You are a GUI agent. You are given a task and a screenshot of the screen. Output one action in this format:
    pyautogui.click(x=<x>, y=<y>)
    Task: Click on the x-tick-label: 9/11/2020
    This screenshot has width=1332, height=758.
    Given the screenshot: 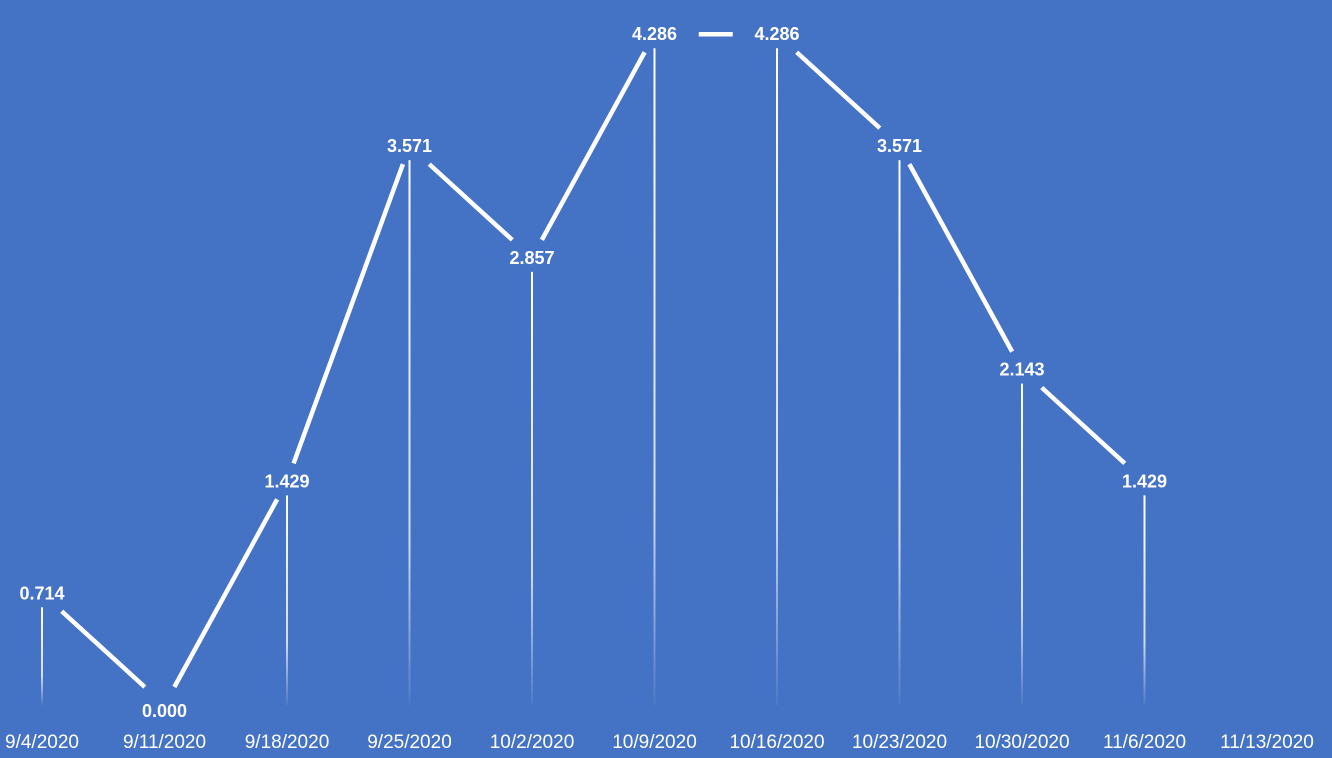 What is the action you would take?
    pyautogui.click(x=164, y=742)
    